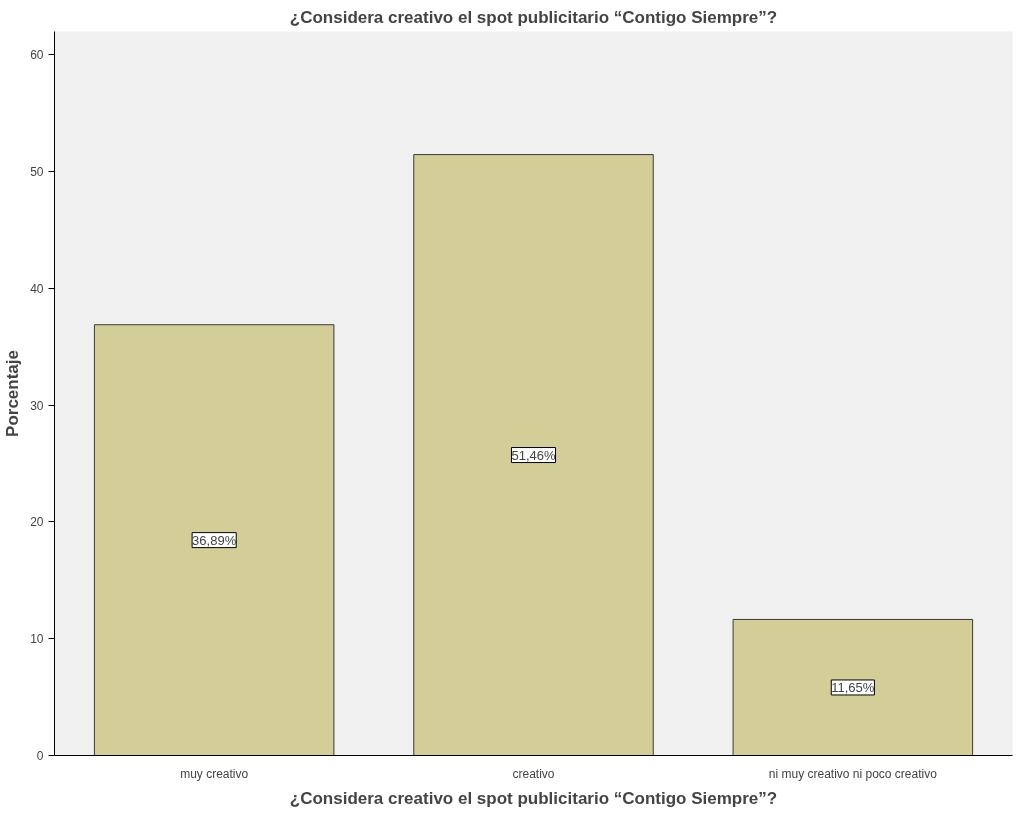 This screenshot has width=1027, height=820. What do you see at coordinates (13, 393) in the screenshot?
I see `y-axis-title: Porcentaje` at bounding box center [13, 393].